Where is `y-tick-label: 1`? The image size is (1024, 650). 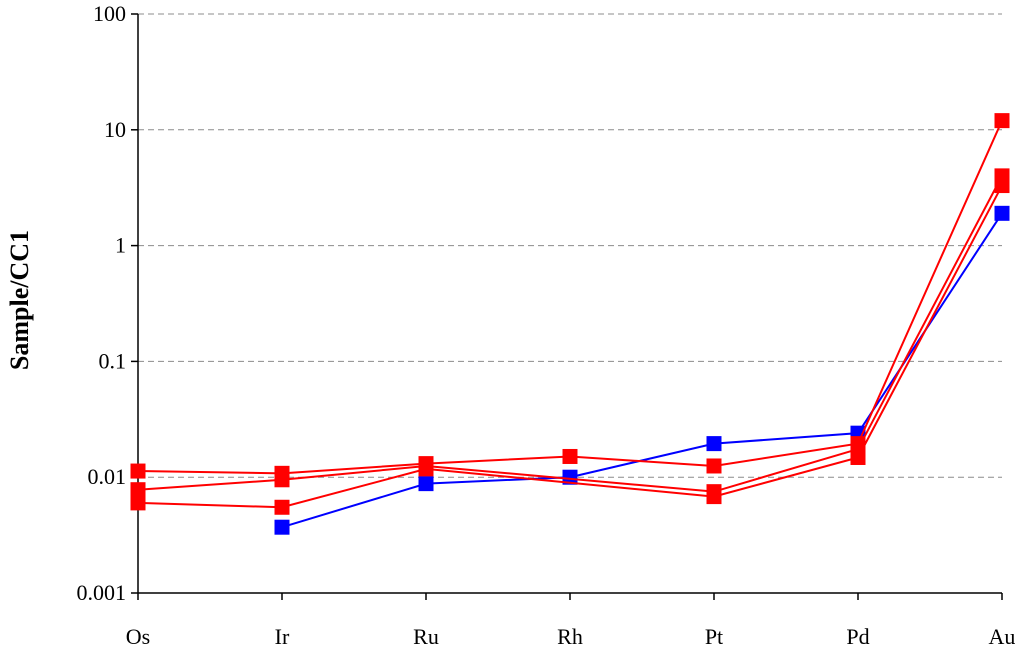
y-tick-label: 1 is located at coordinates (120, 245).